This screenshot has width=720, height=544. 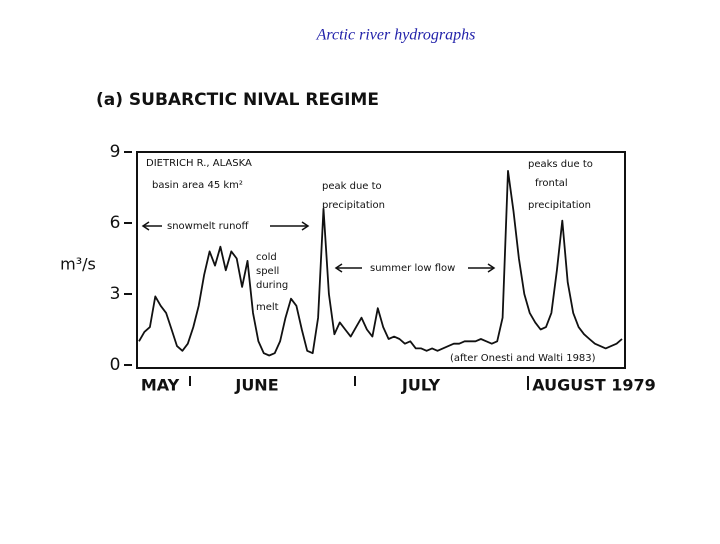 I want to click on y-tick-label: 3, so click(x=115, y=294).